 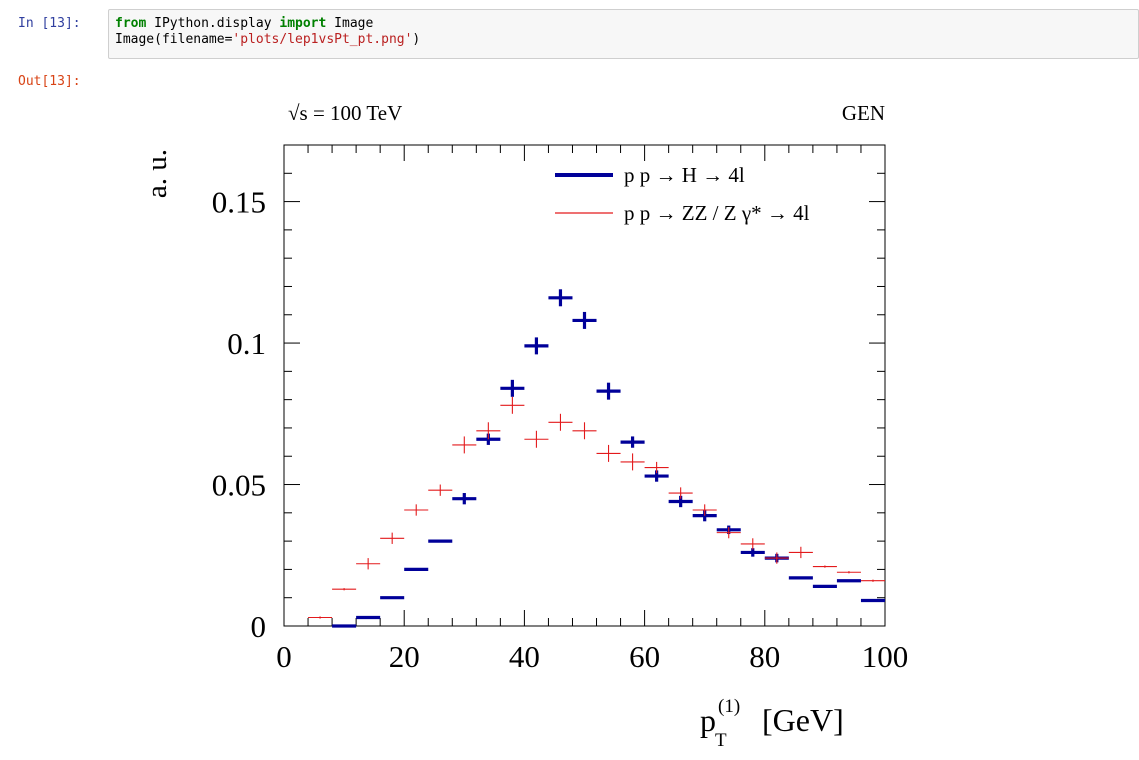 What do you see at coordinates (721, 740) in the screenshot?
I see `x-axis-label-sub: T` at bounding box center [721, 740].